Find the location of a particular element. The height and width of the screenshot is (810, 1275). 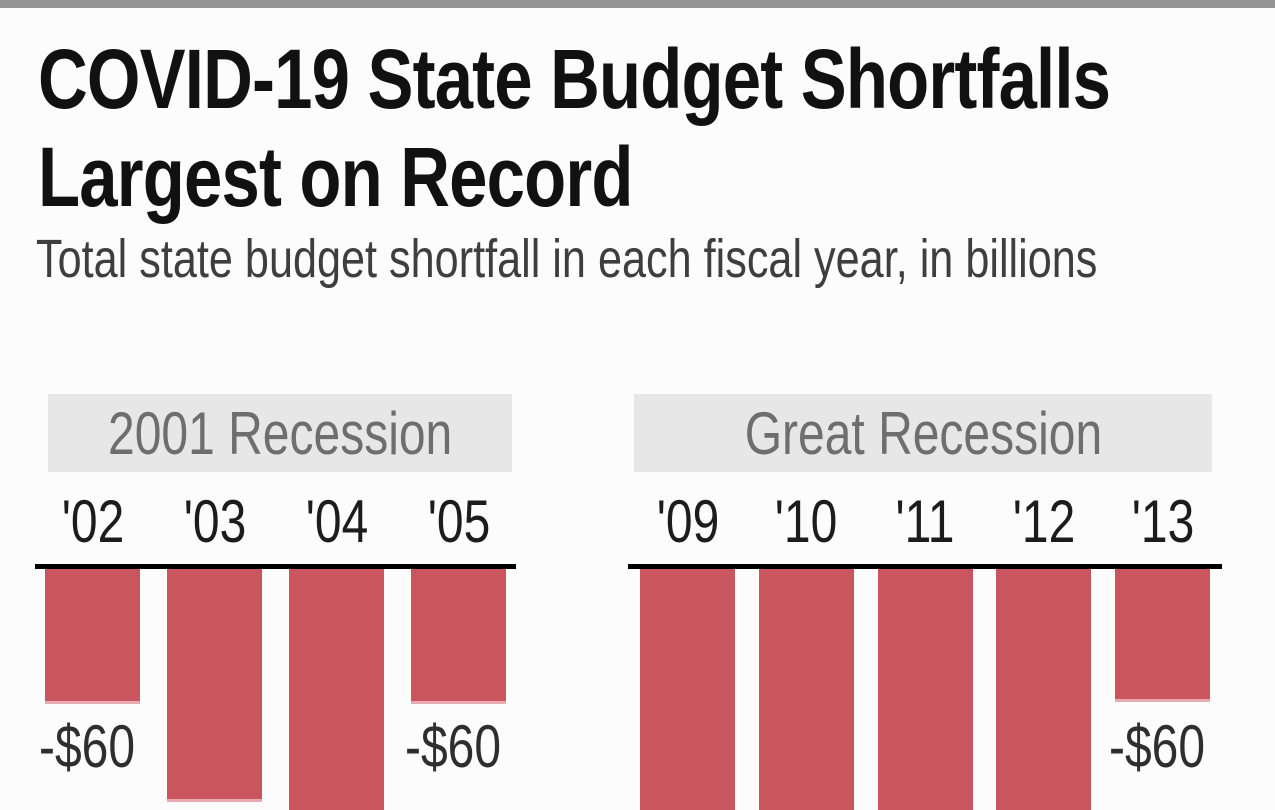

year-tick-label: '02 is located at coordinates (92, 521).